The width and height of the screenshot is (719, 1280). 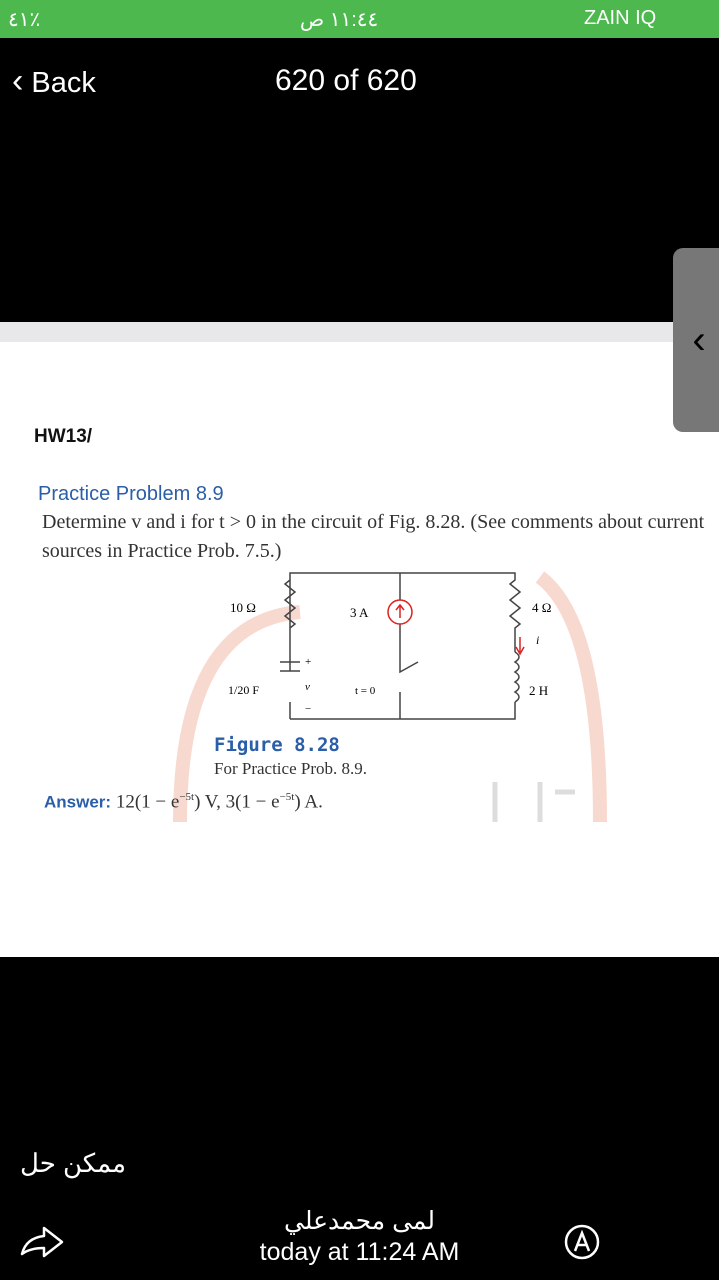 I want to click on header-title: 620 of 620, so click(x=346, y=80).